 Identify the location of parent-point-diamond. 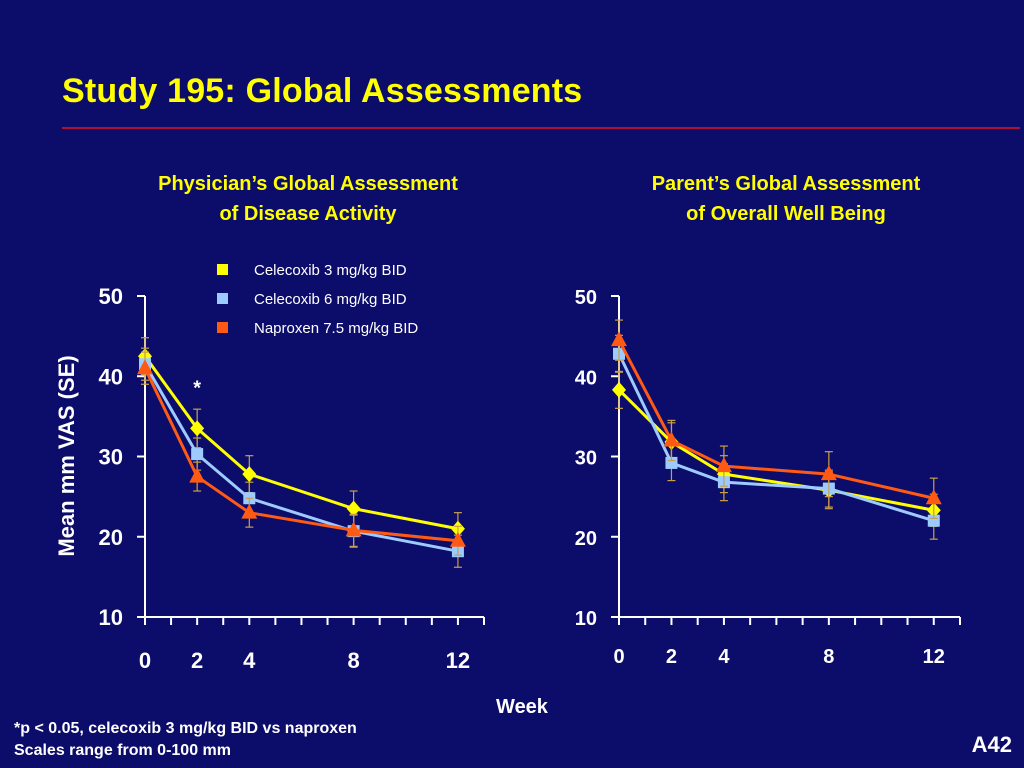
(619, 389).